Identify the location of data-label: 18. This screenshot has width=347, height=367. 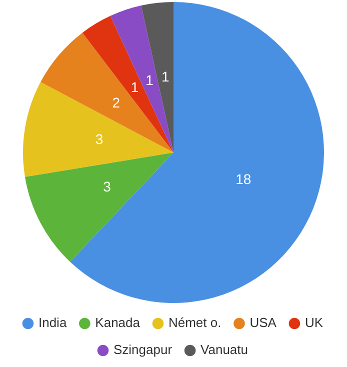
(244, 179).